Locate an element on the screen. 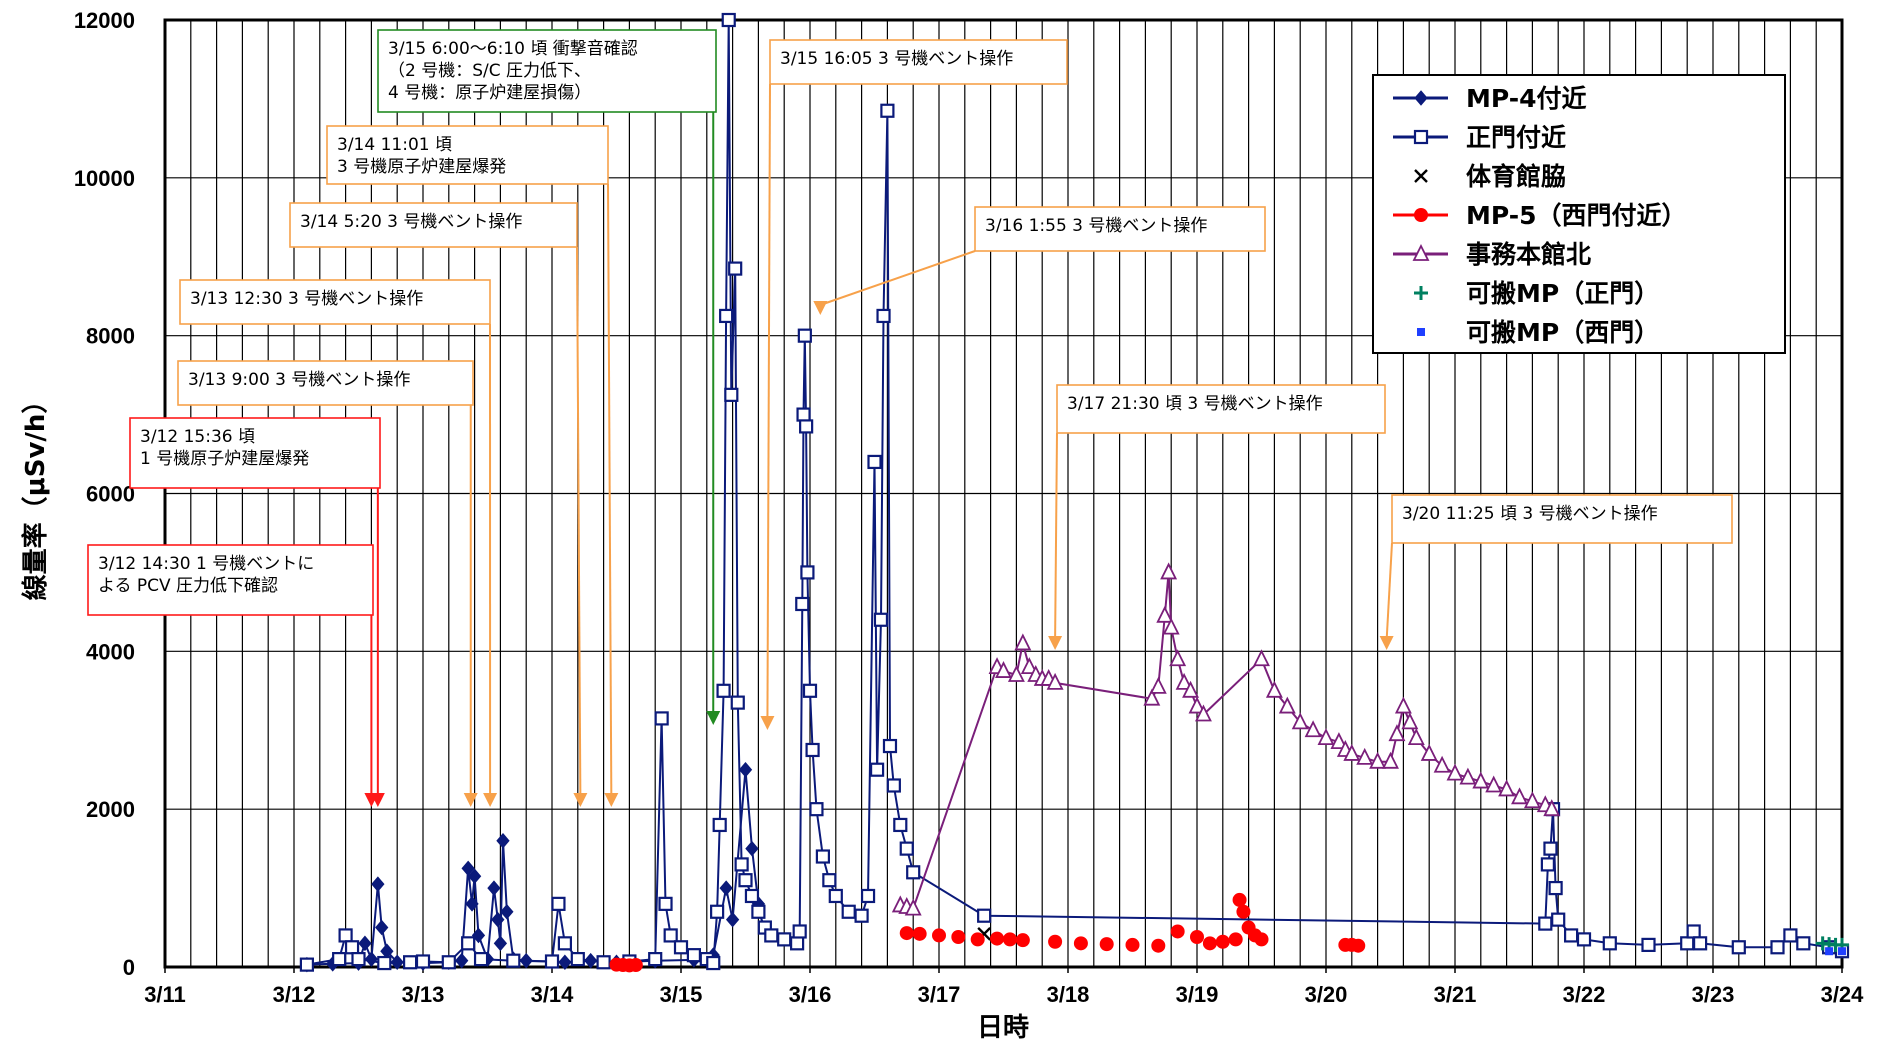 This screenshot has height=1047, width=1879. legend-label: 事務本館北 is located at coordinates (1528, 254).